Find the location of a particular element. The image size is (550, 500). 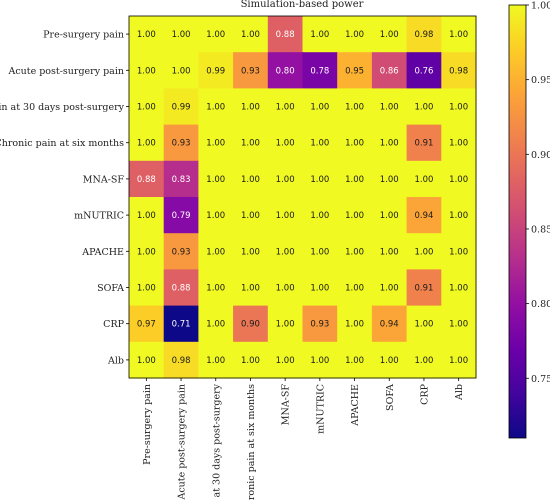

column-label: Alb is located at coordinates (459, 392).